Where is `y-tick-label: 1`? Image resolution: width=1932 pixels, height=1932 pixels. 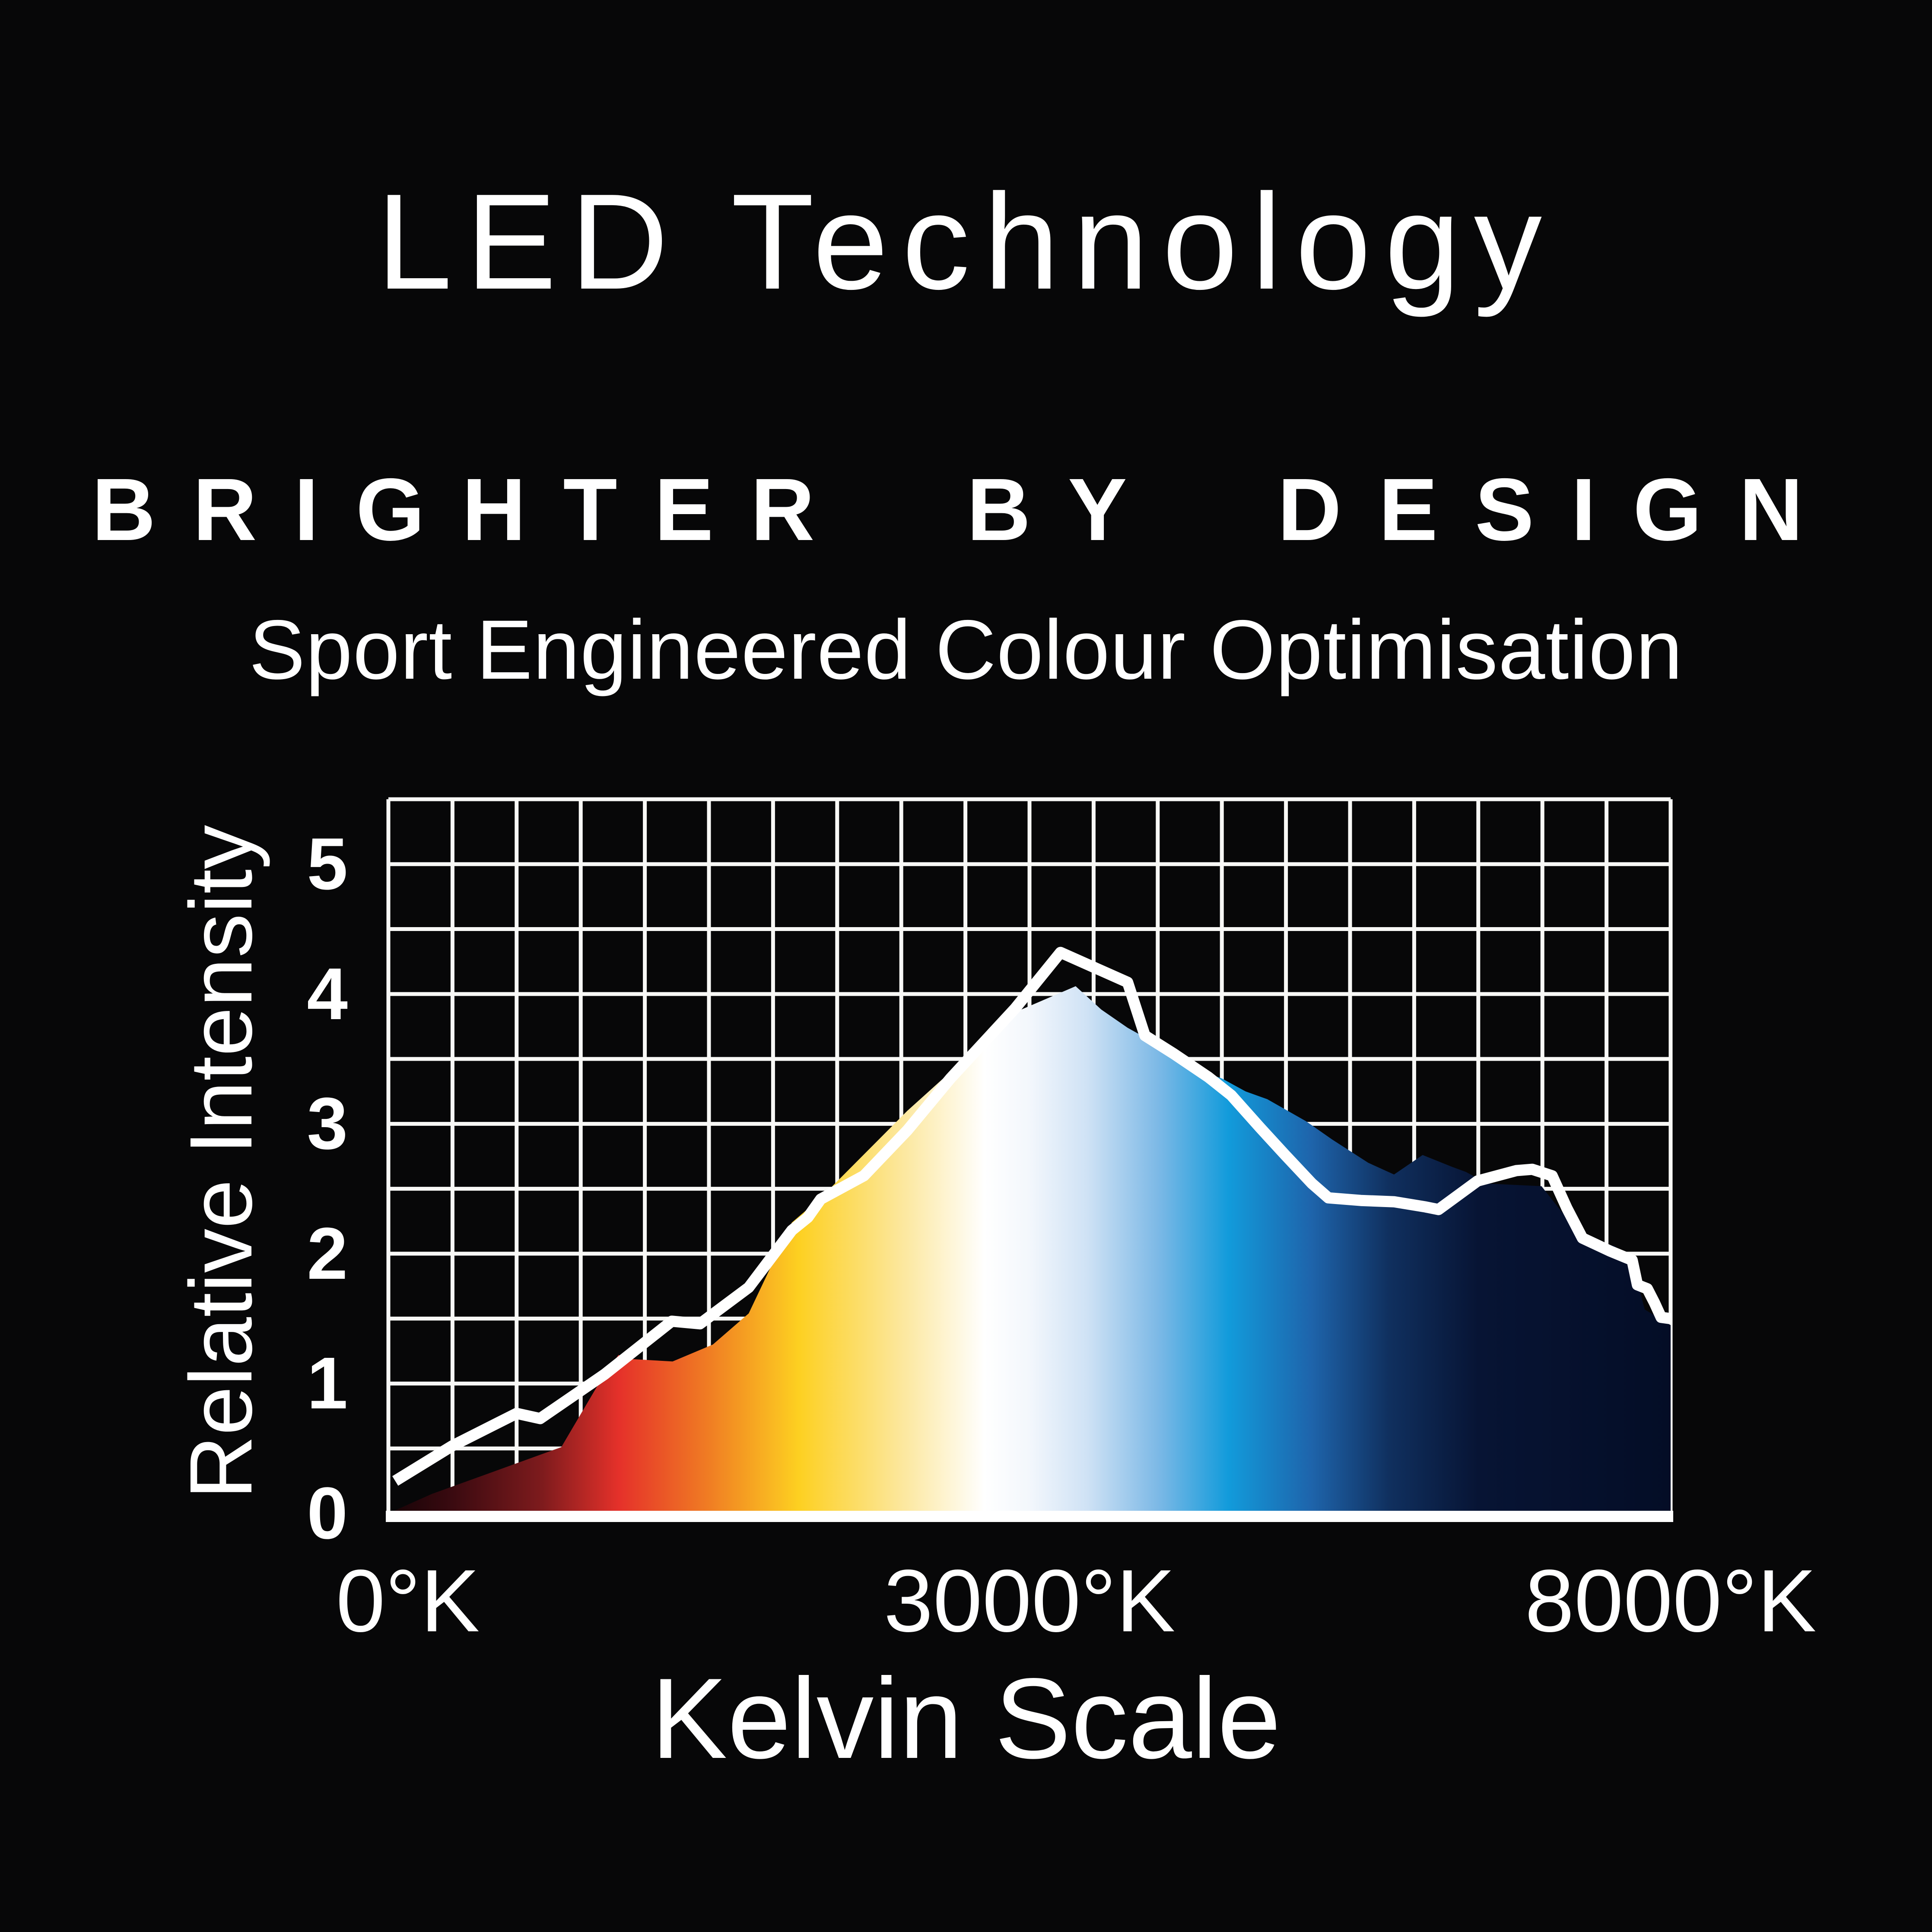
y-tick-label: 1 is located at coordinates (327, 1383).